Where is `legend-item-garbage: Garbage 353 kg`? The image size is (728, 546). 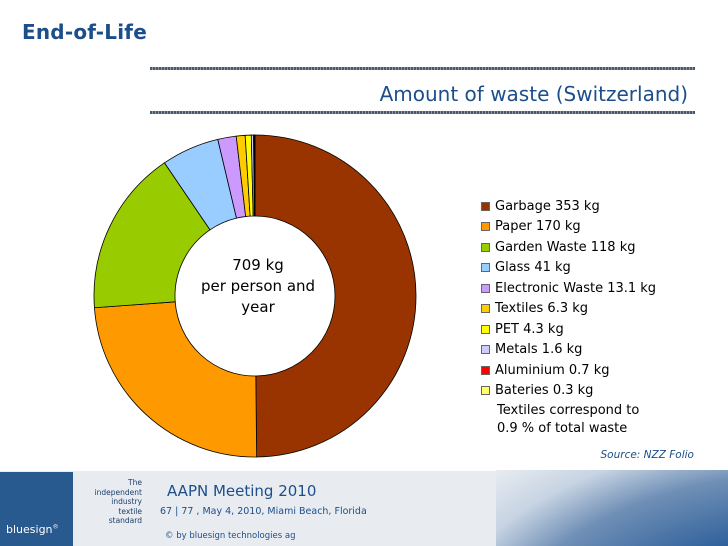 legend-item-garbage: Garbage 353 kg is located at coordinates (568, 206).